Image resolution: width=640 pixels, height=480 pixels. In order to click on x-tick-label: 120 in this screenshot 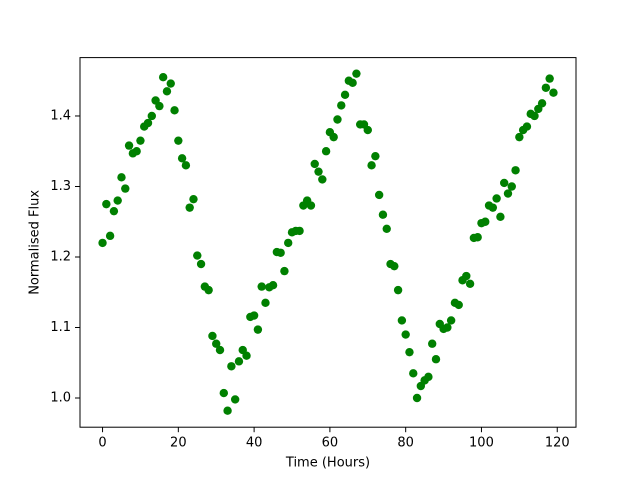, I will do `click(557, 443)`.